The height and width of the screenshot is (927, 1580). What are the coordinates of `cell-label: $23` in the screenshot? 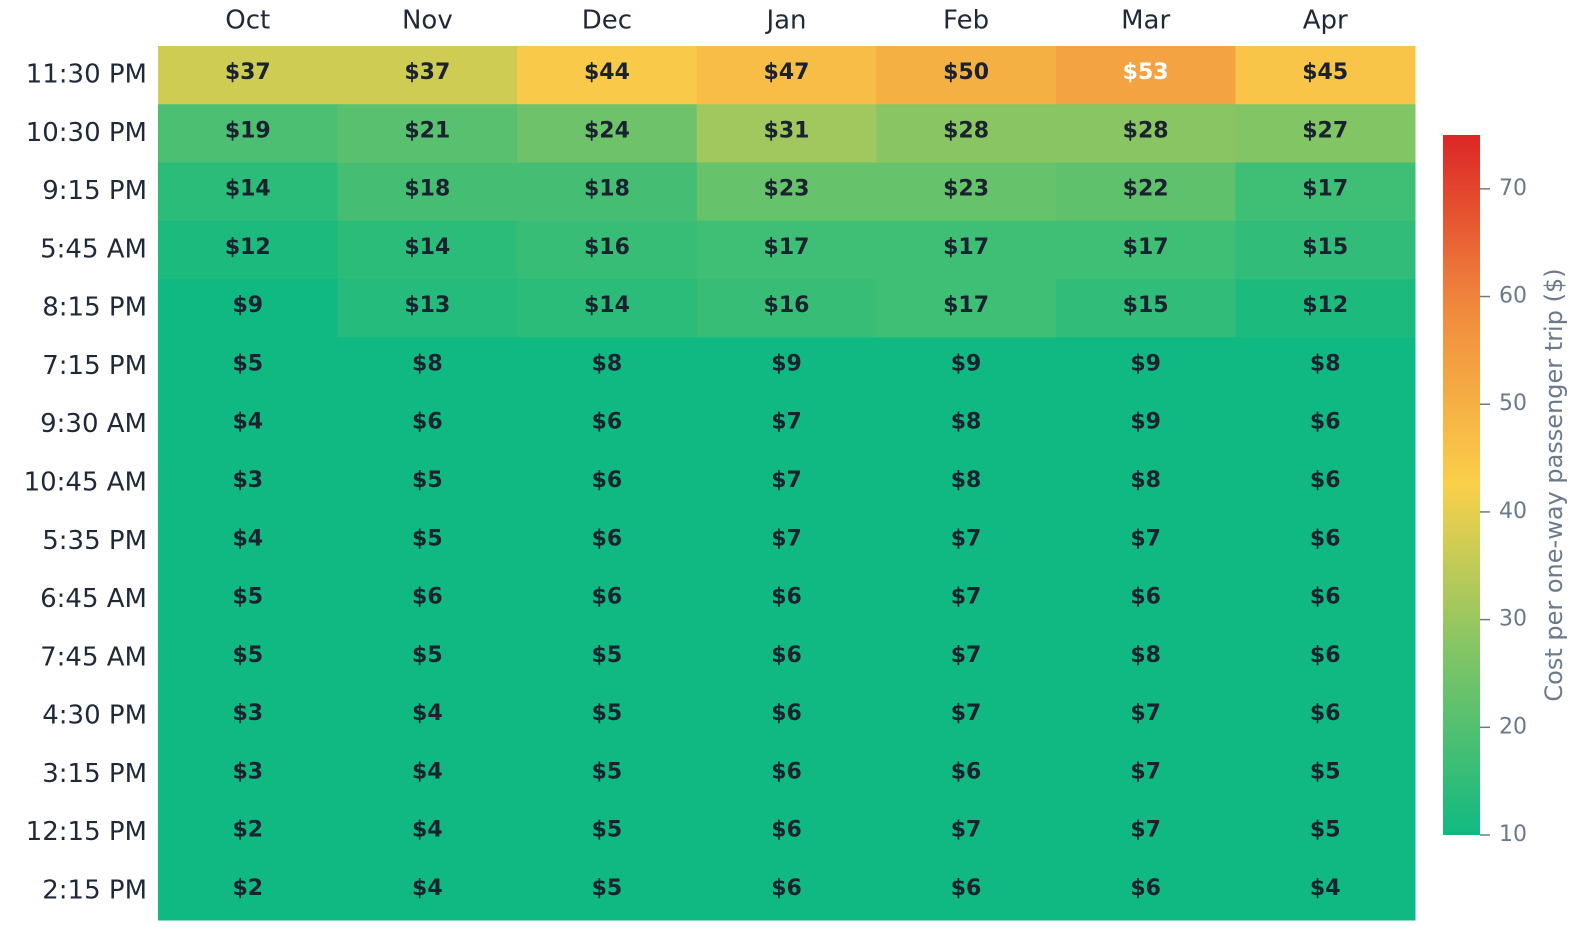 It's located at (787, 189).